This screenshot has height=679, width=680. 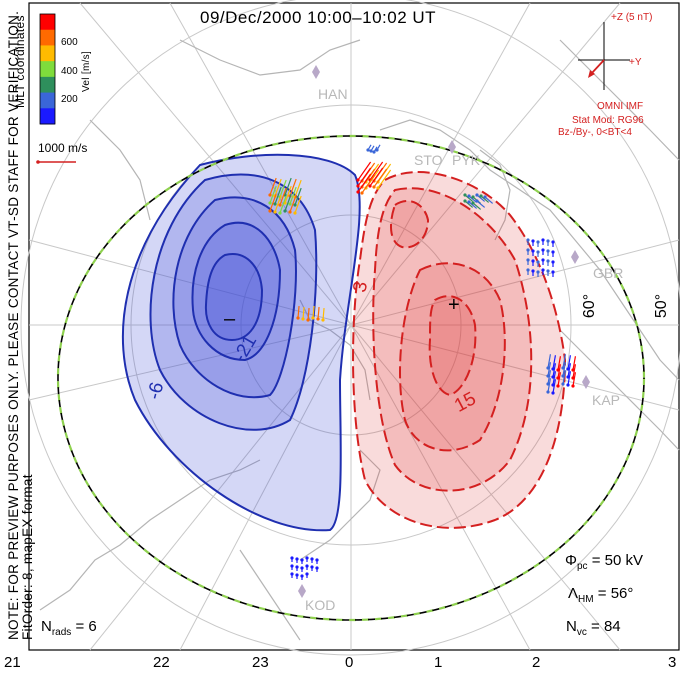 I want to click on colorbar-axis-label: Vel [m/s], so click(x=86, y=71).